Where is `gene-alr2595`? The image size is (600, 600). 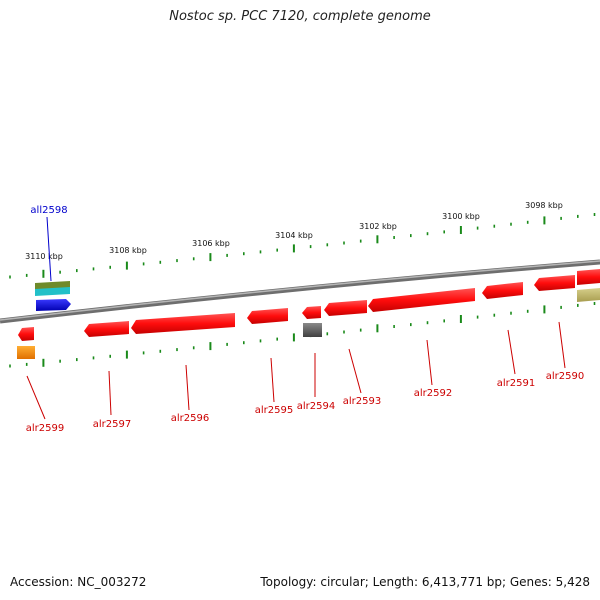 gene-alr2595 is located at coordinates (267, 316).